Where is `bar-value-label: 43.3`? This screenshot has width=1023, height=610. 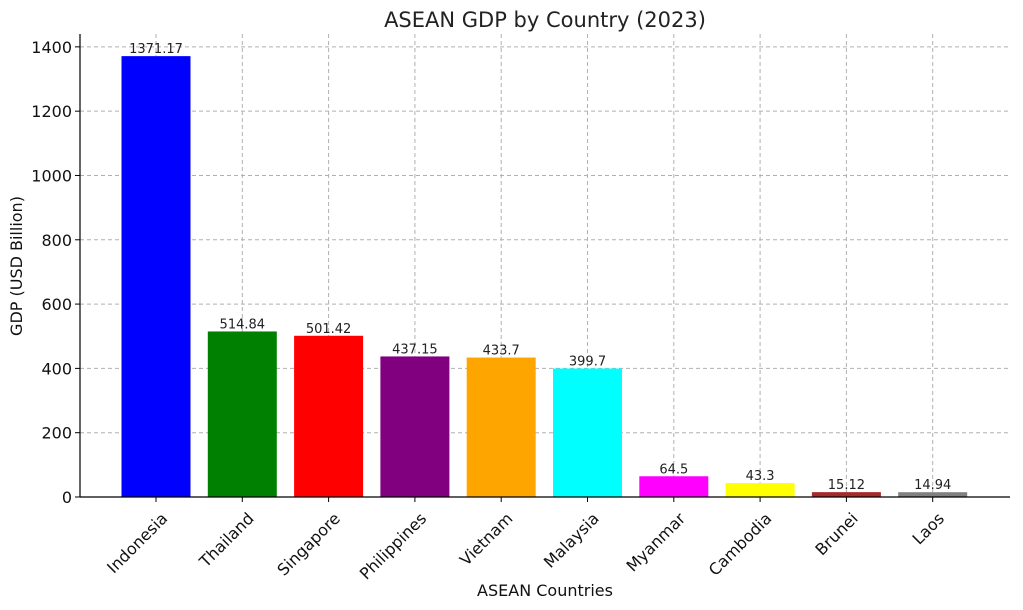 bar-value-label: 43.3 is located at coordinates (760, 476).